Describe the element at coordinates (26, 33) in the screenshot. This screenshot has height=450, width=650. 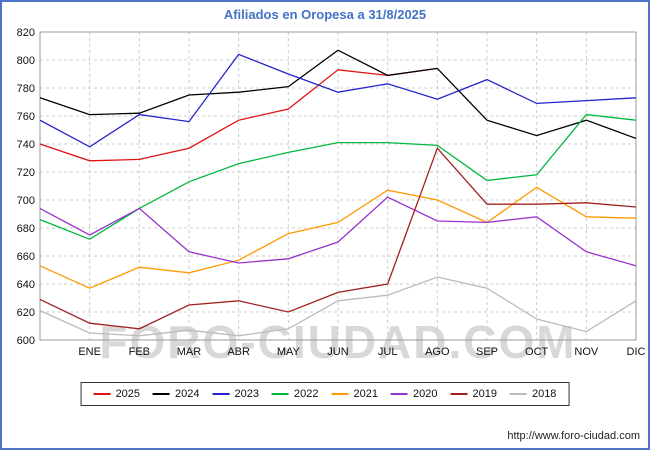
I see `y-tick-label: 820` at that location.